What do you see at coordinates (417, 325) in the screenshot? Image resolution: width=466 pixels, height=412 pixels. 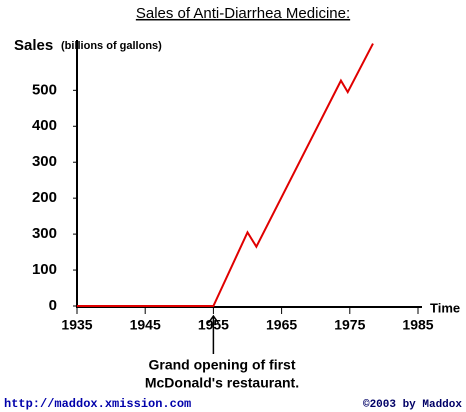 I see `x-tick-label: 1985` at bounding box center [417, 325].